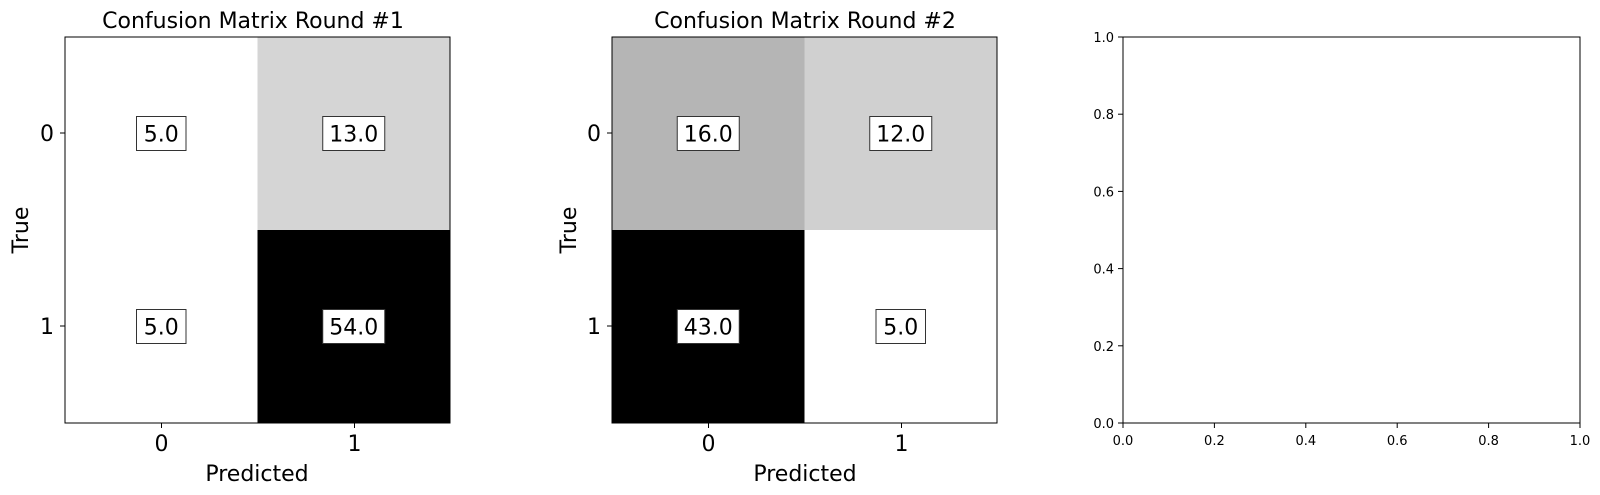 The width and height of the screenshot is (1600, 495). I want to click on cell-value-1-0-0: 5.0, so click(161, 135).